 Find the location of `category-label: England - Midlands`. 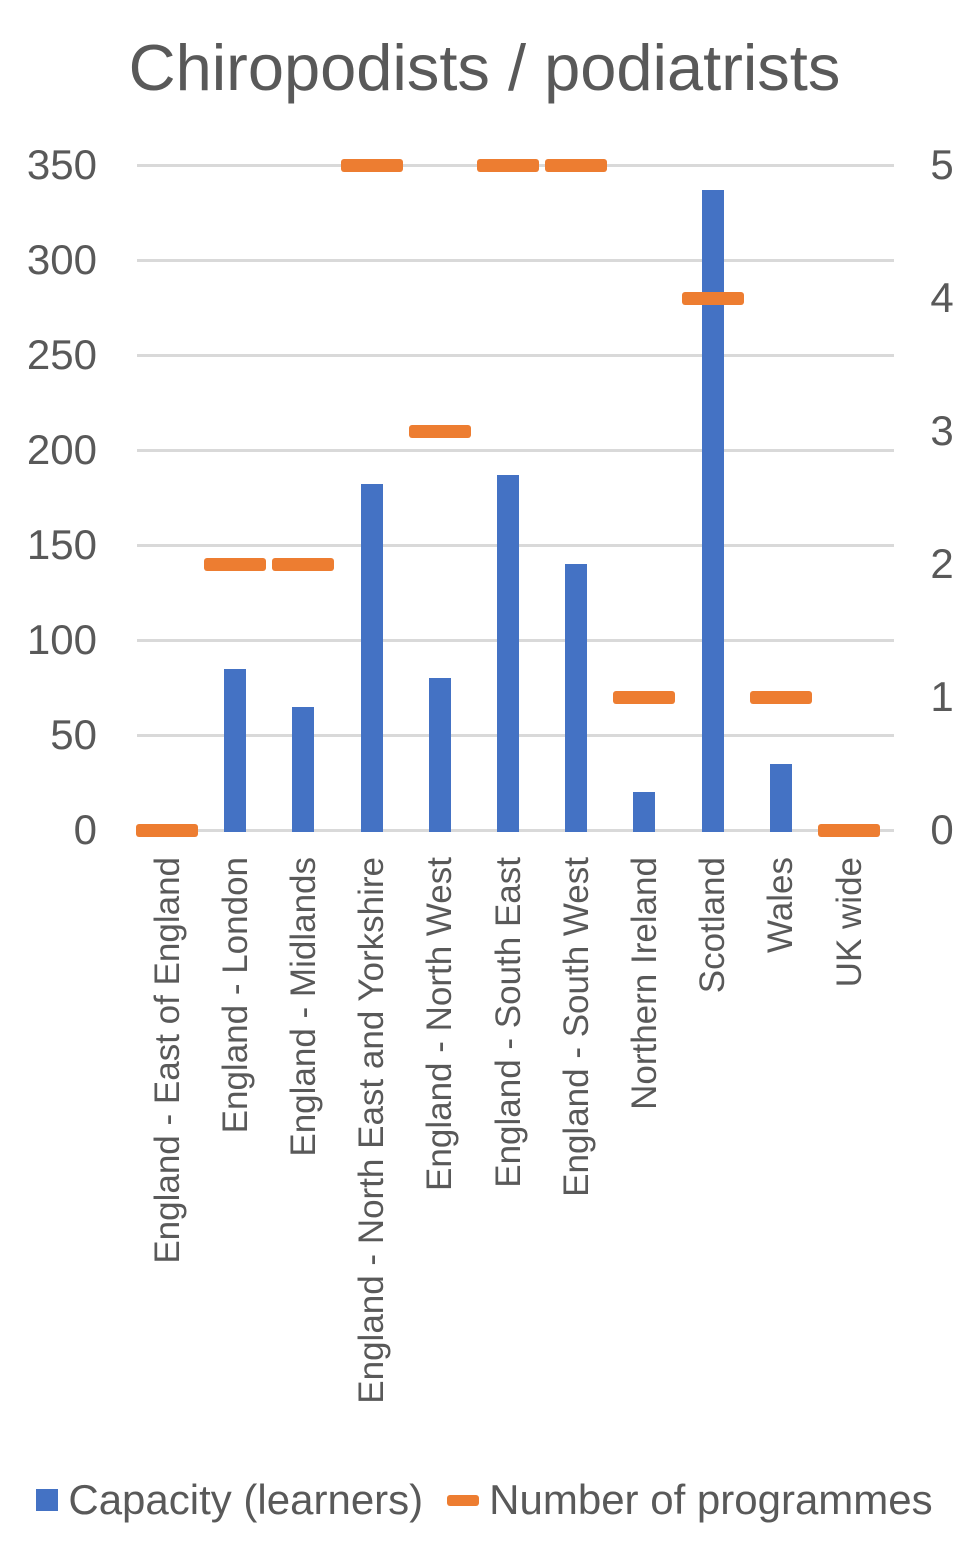

category-label: England - Midlands is located at coordinates (303, 1007).